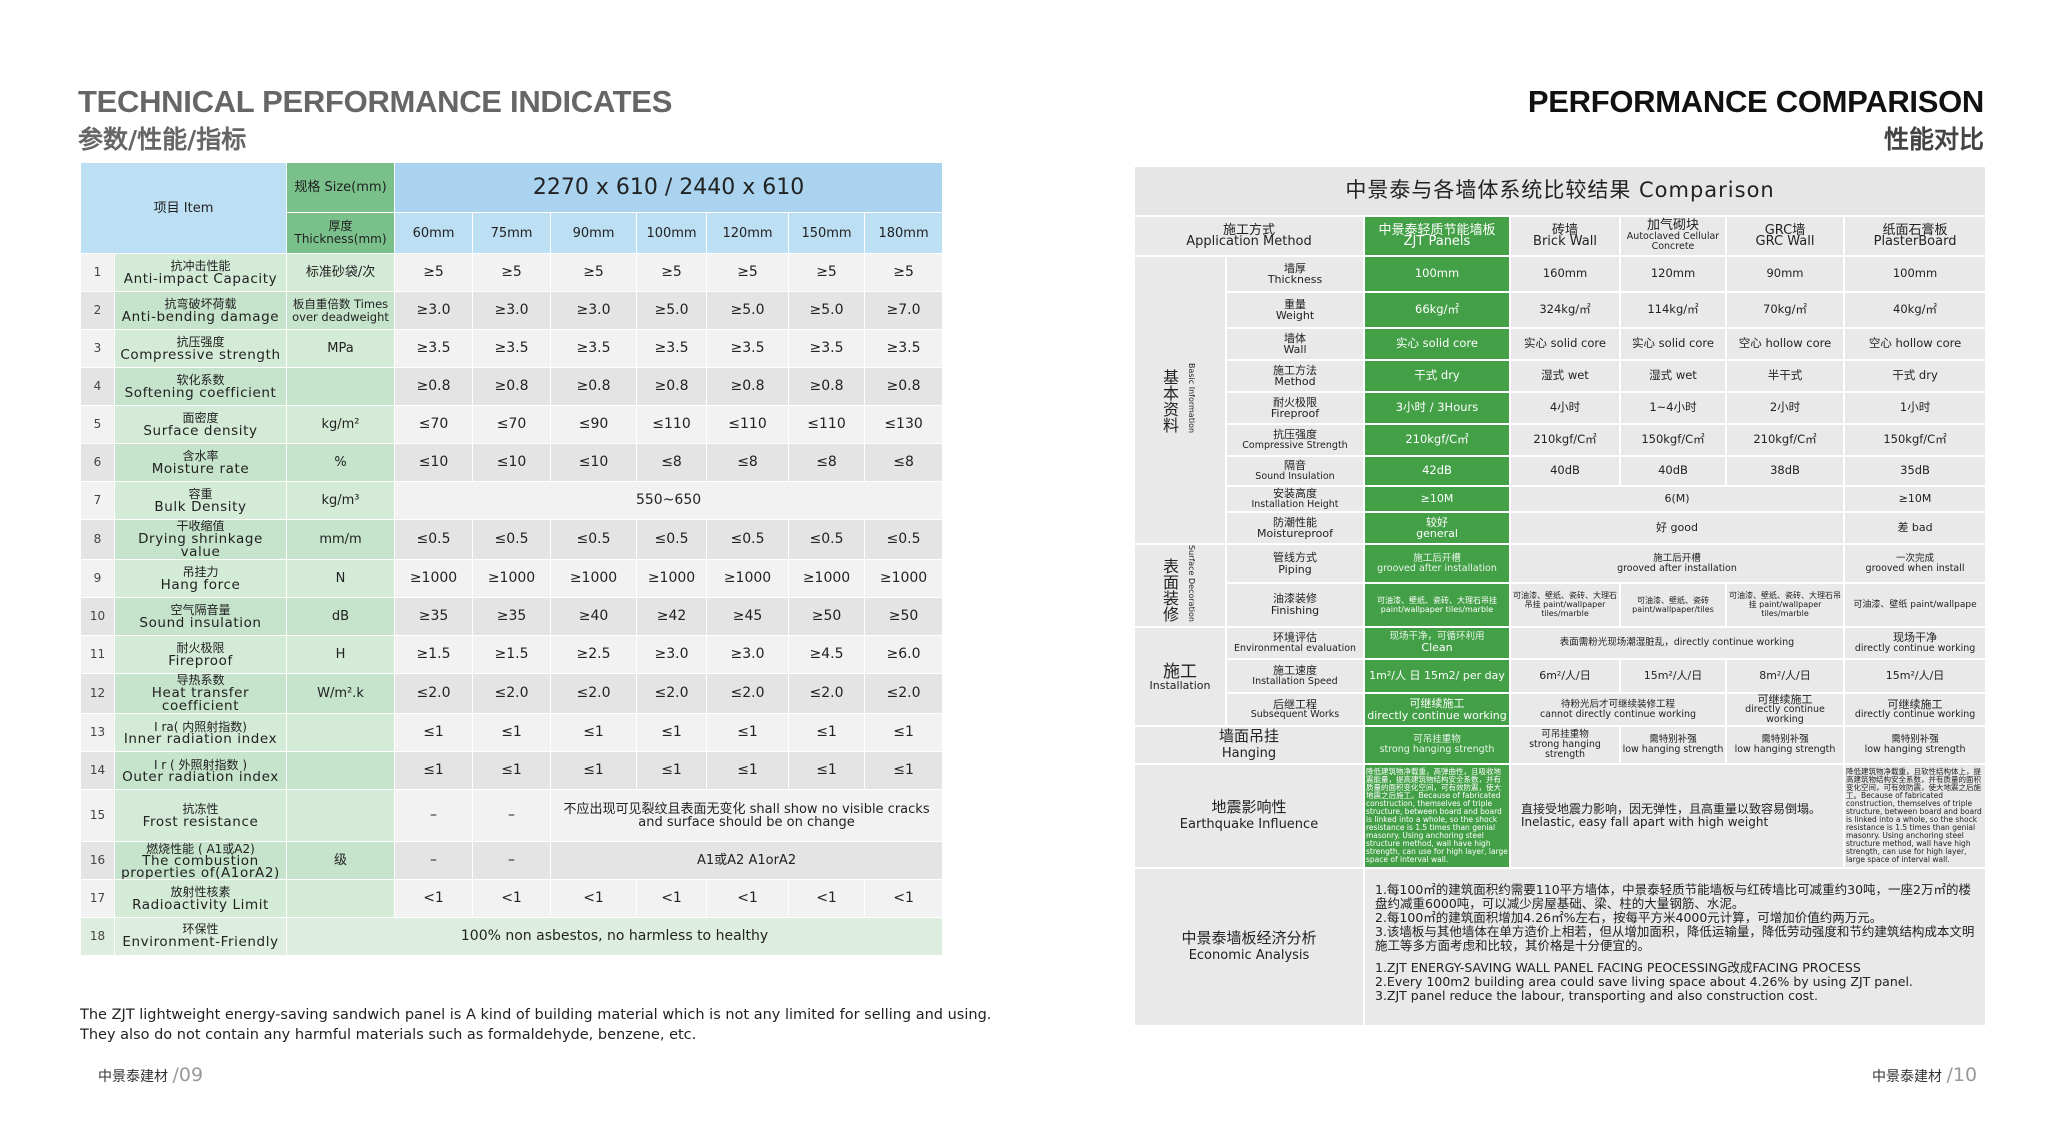 The image size is (2048, 1125). What do you see at coordinates (341, 693) in the screenshot?
I see `row-unit: W/m².k` at bounding box center [341, 693].